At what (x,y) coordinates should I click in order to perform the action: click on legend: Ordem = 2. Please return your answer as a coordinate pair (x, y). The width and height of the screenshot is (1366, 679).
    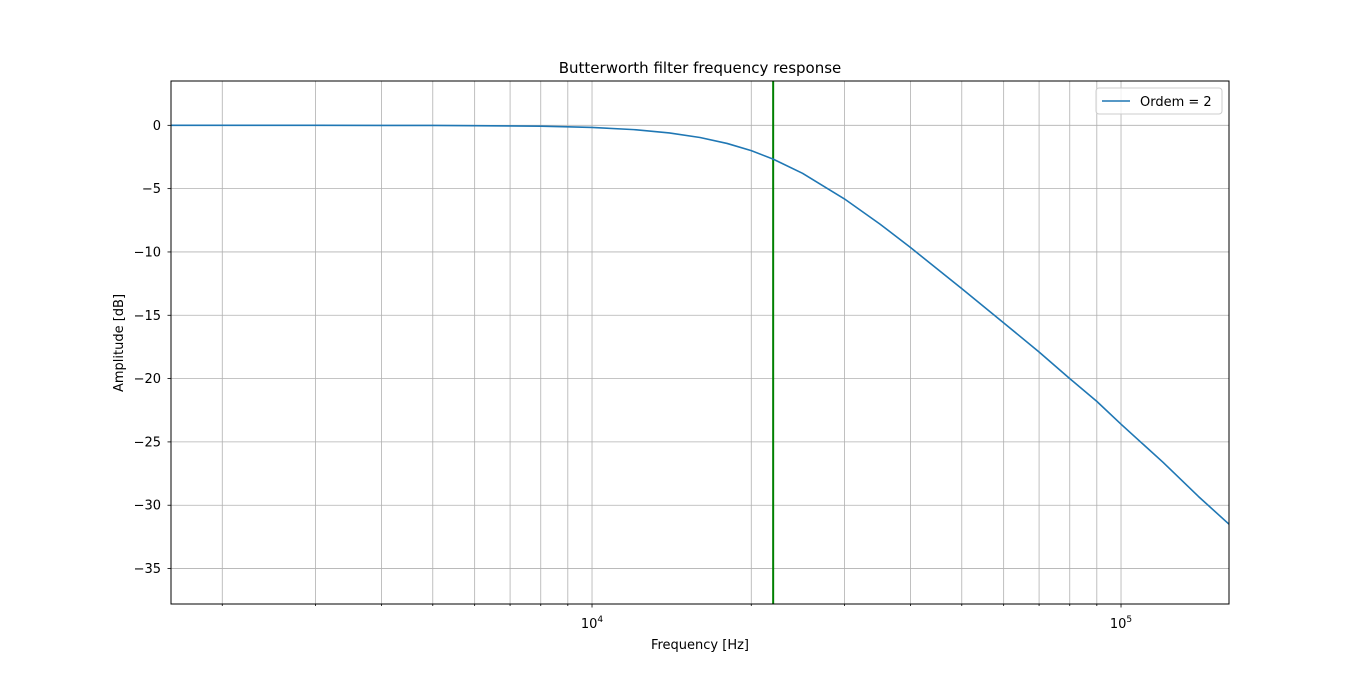
    Looking at the image, I should click on (1159, 101).